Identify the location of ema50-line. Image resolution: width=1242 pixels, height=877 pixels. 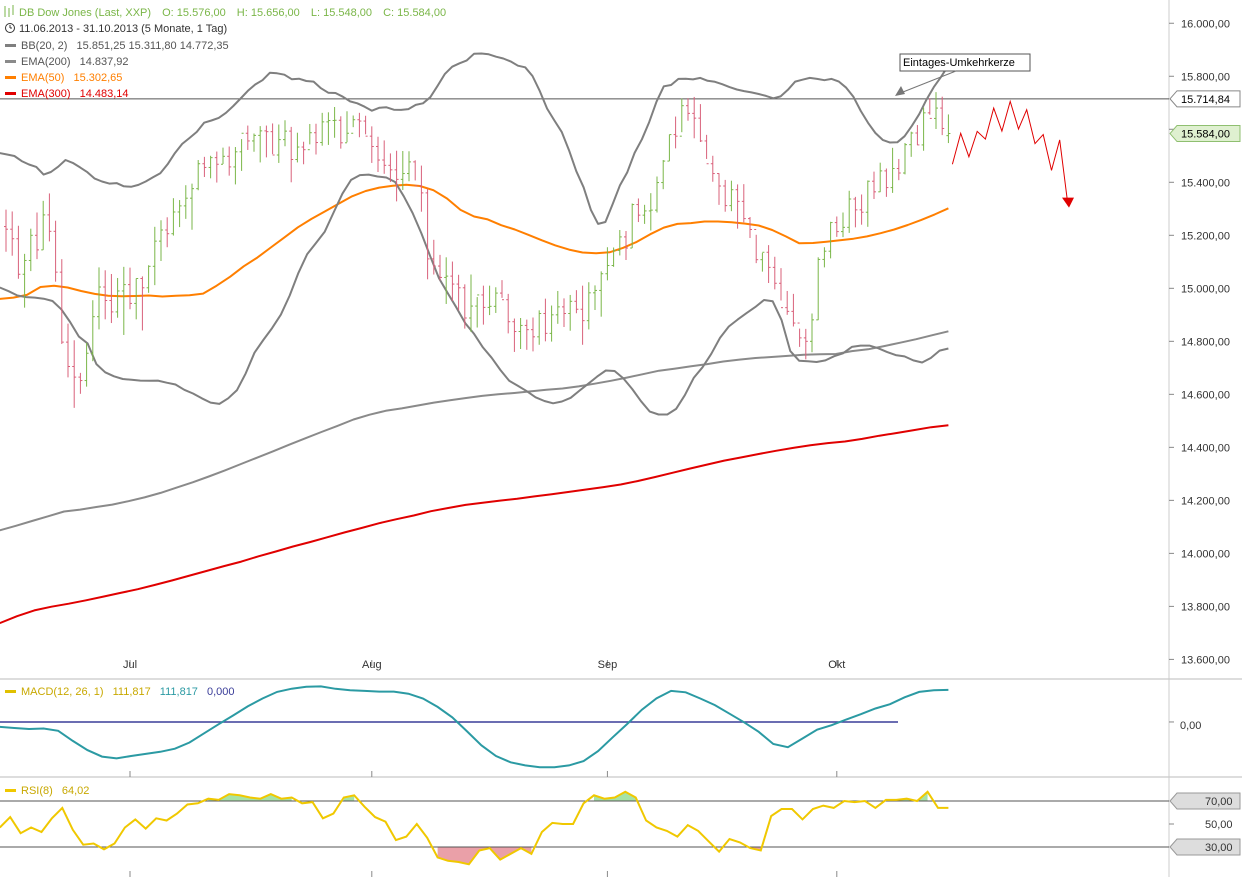
(474, 241).